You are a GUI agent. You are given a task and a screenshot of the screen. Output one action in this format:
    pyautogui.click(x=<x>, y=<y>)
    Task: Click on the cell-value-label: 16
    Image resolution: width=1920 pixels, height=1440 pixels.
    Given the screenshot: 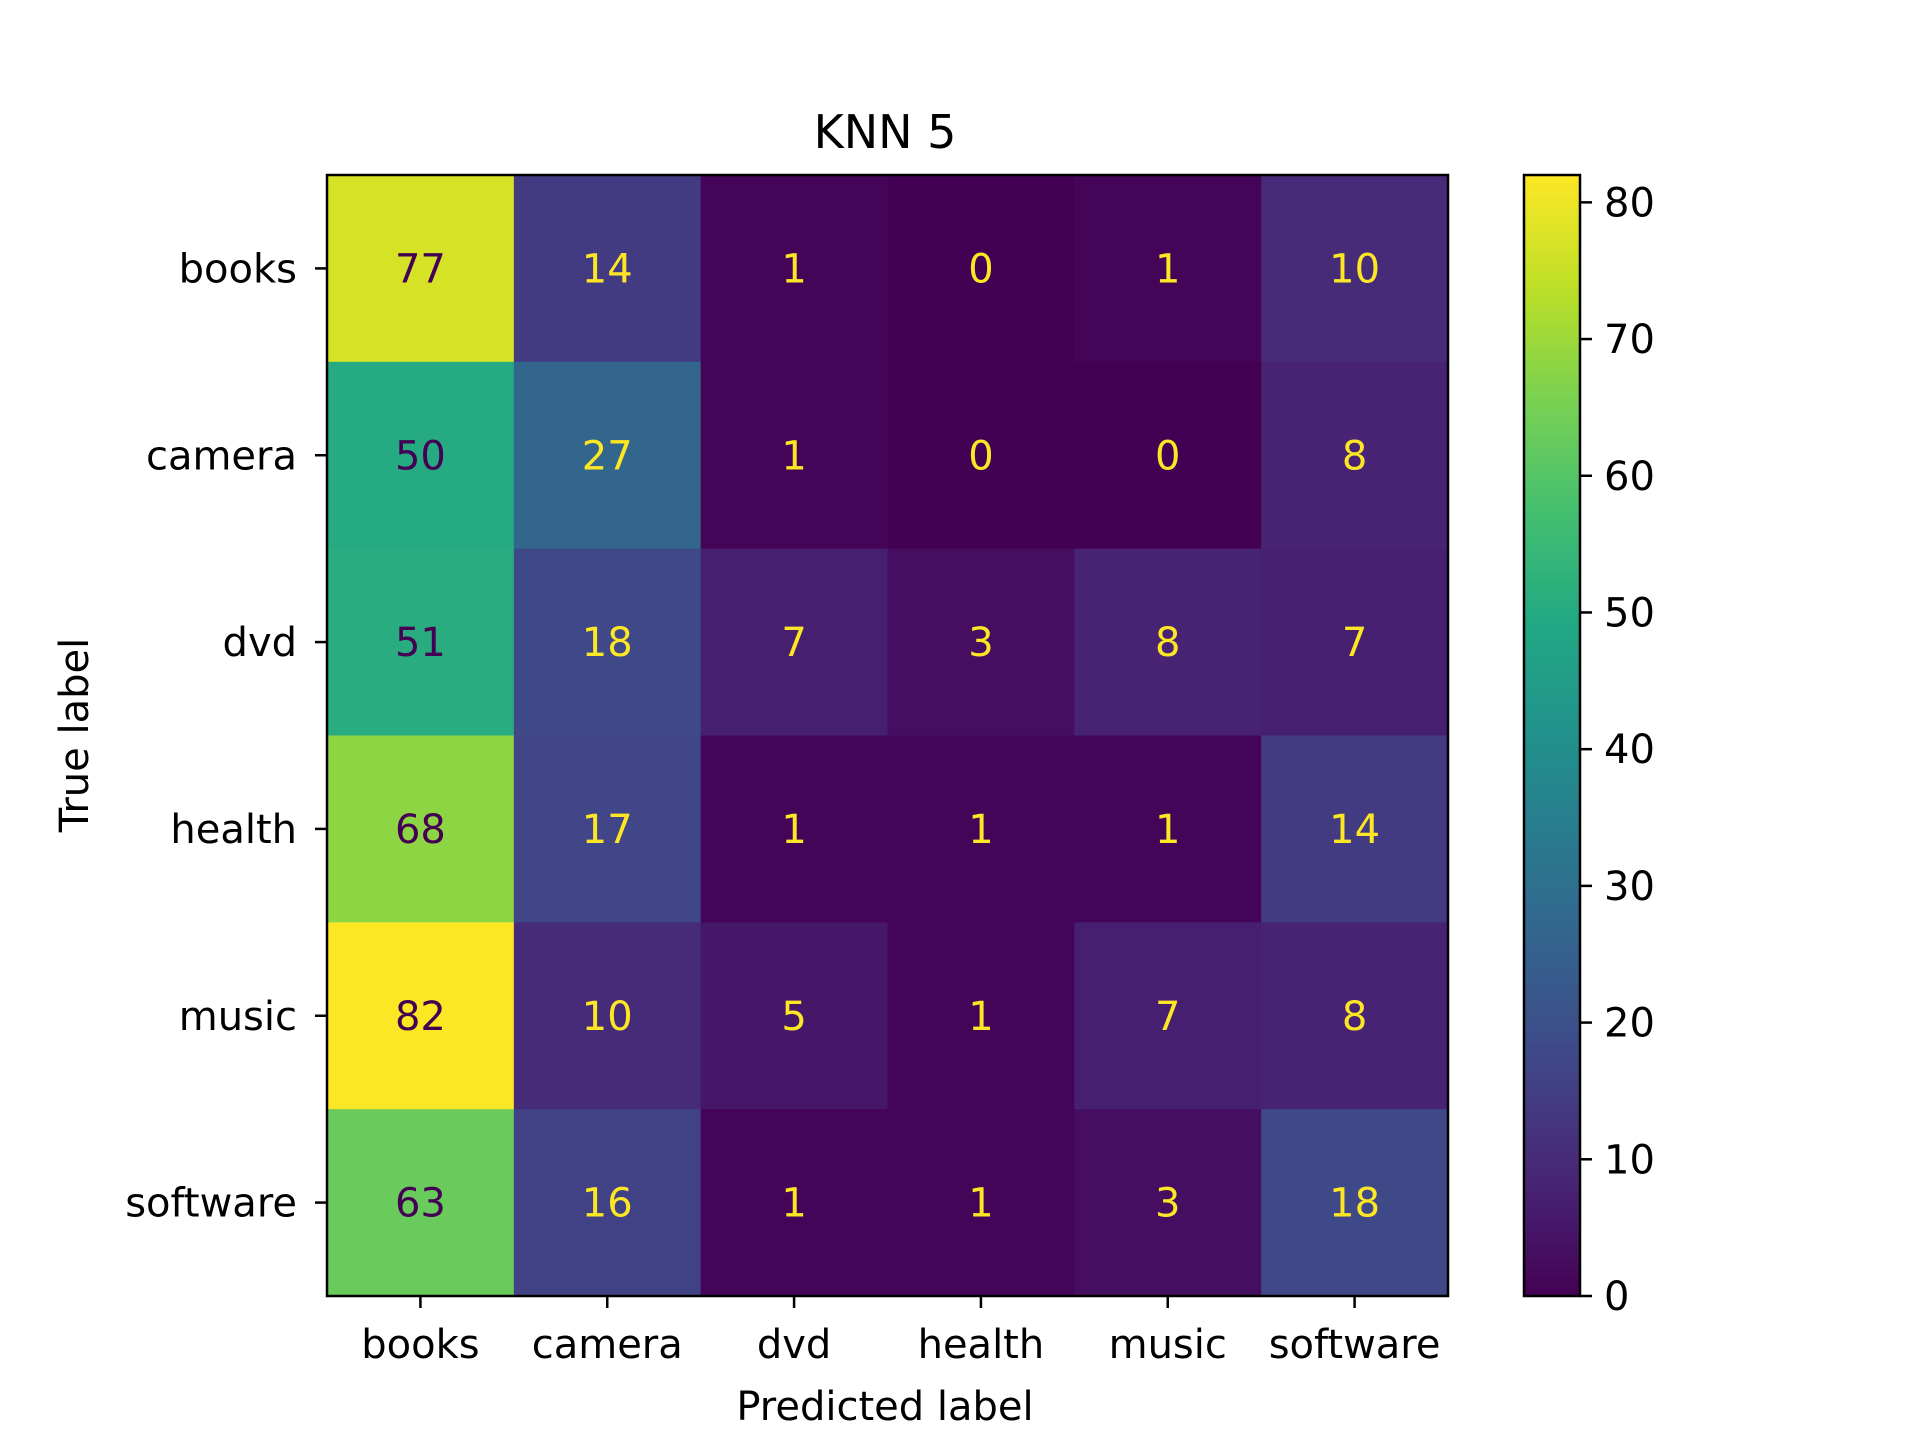 What is the action you would take?
    pyautogui.click(x=607, y=1204)
    